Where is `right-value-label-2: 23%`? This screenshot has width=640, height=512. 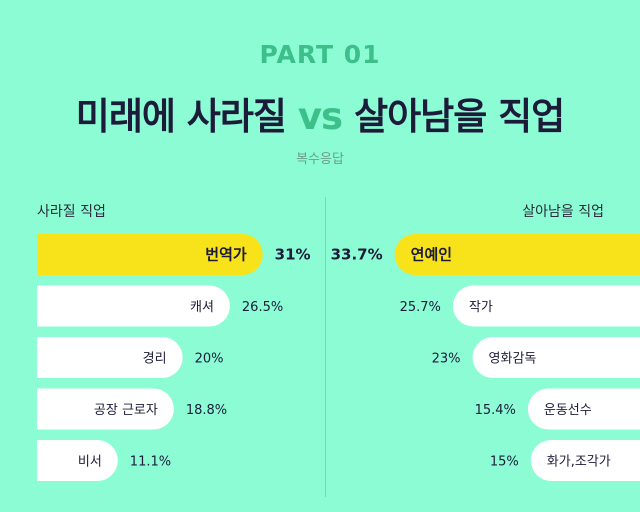 right-value-label-2: 23% is located at coordinates (446, 359).